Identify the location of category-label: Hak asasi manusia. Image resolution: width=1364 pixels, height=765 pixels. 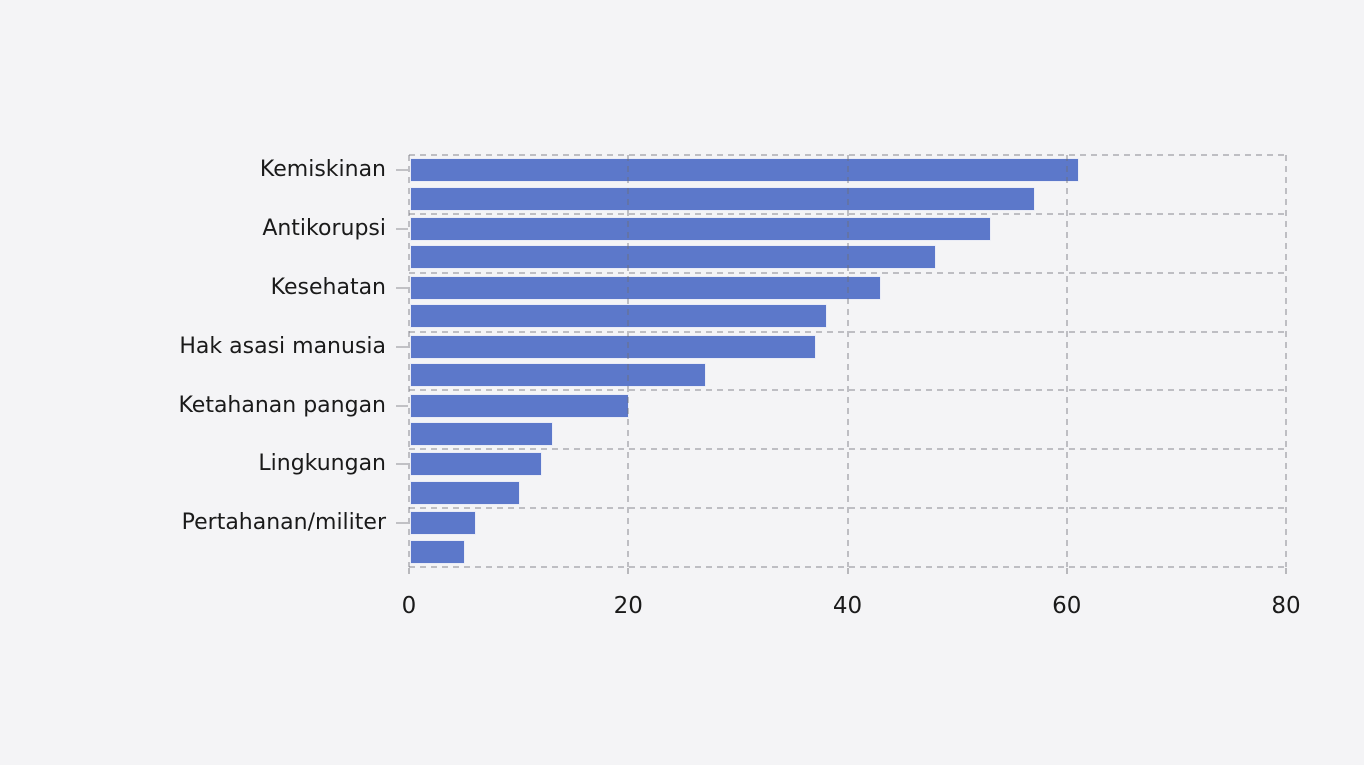
(282, 346).